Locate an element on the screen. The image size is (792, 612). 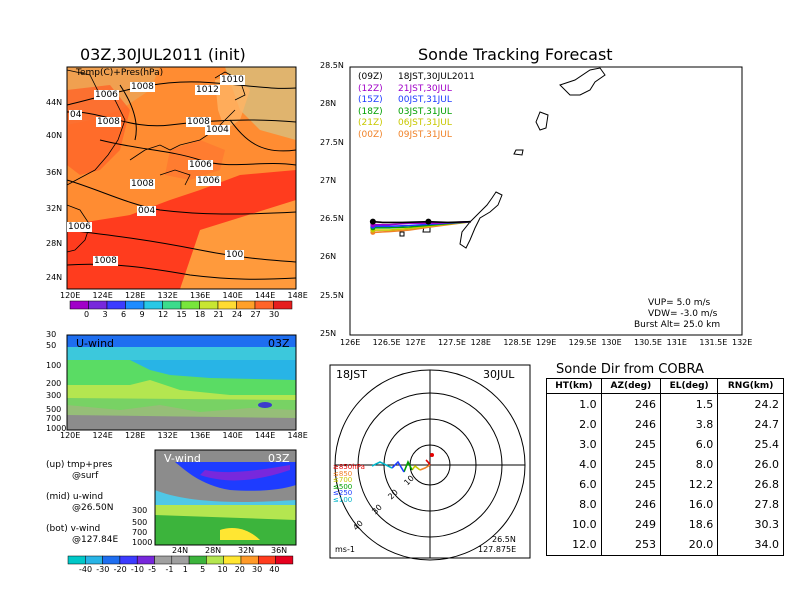
isobar-label: 1006 is located at coordinates (200, 165).